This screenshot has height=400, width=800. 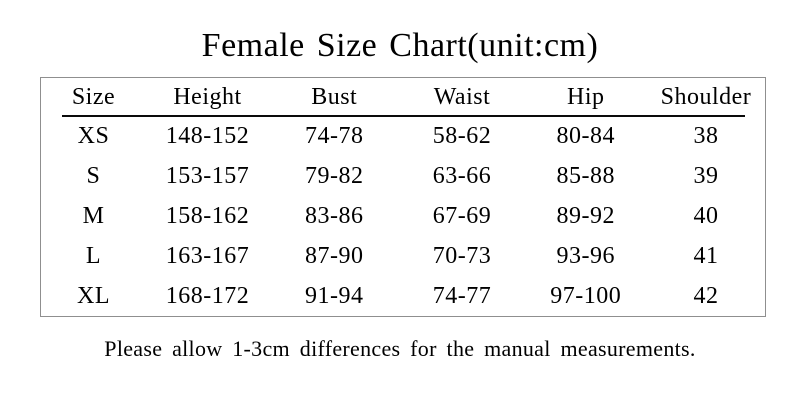 What do you see at coordinates (586, 135) in the screenshot?
I see `table-cell: 80-84` at bounding box center [586, 135].